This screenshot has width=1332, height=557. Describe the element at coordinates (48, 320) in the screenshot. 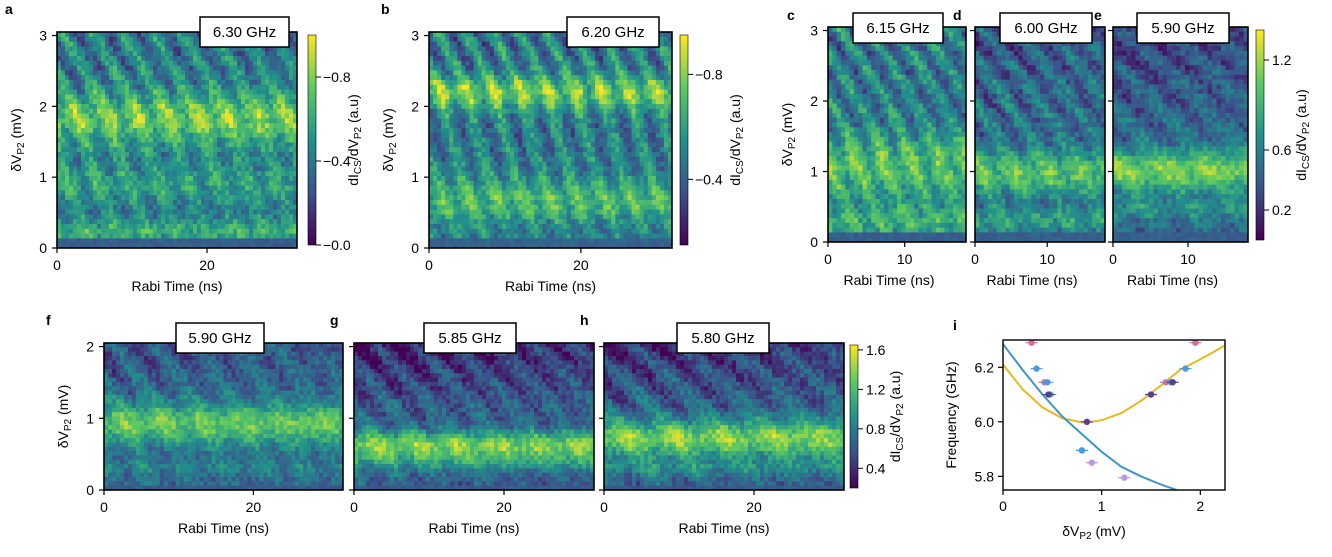

I see `panel-letter: f` at that location.